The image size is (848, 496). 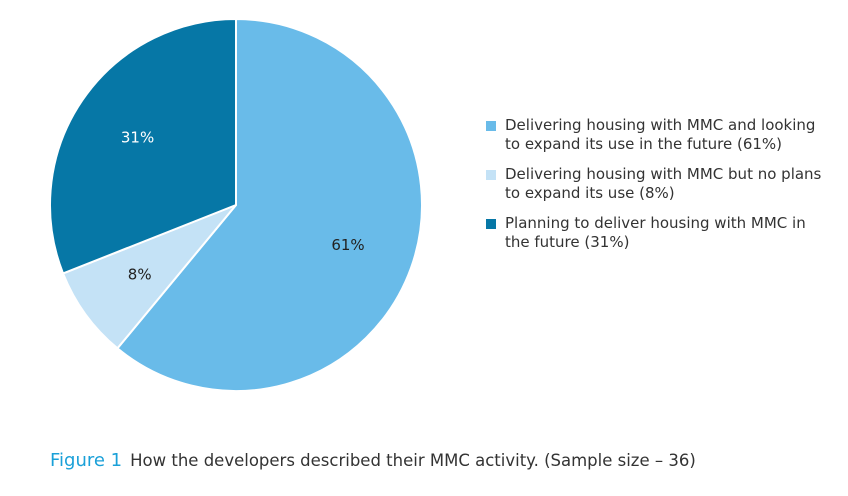 What do you see at coordinates (347, 245) in the screenshot?
I see `data-label: 61%` at bounding box center [347, 245].